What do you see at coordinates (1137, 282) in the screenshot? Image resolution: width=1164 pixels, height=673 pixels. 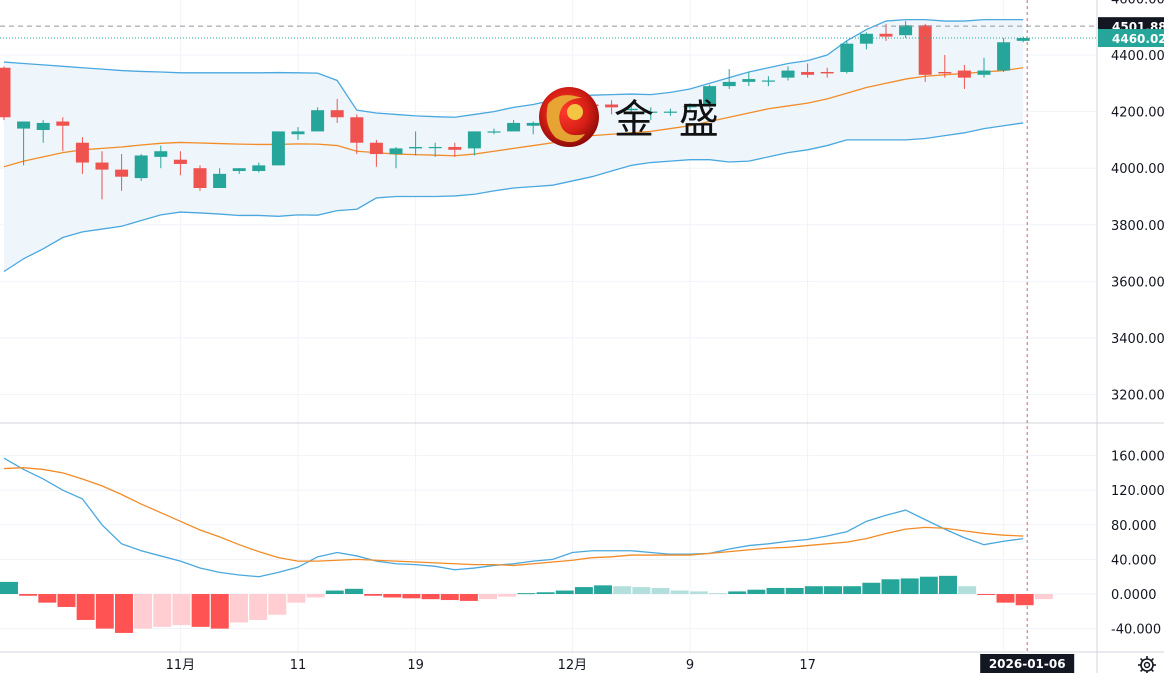 I see `y-tick-label: 3600.00` at bounding box center [1137, 282].